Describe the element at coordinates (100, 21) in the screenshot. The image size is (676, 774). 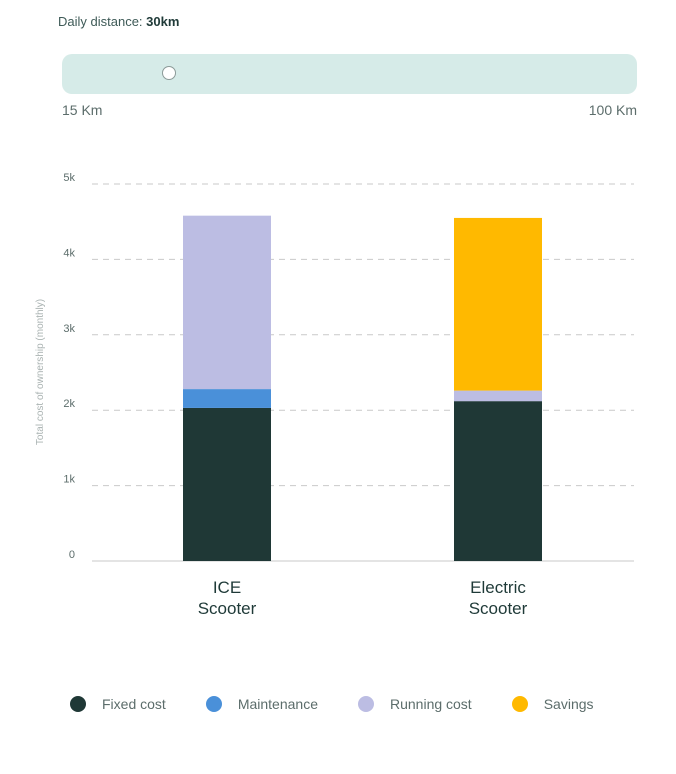
I see `daily-distance-caption: Daily distance:` at that location.